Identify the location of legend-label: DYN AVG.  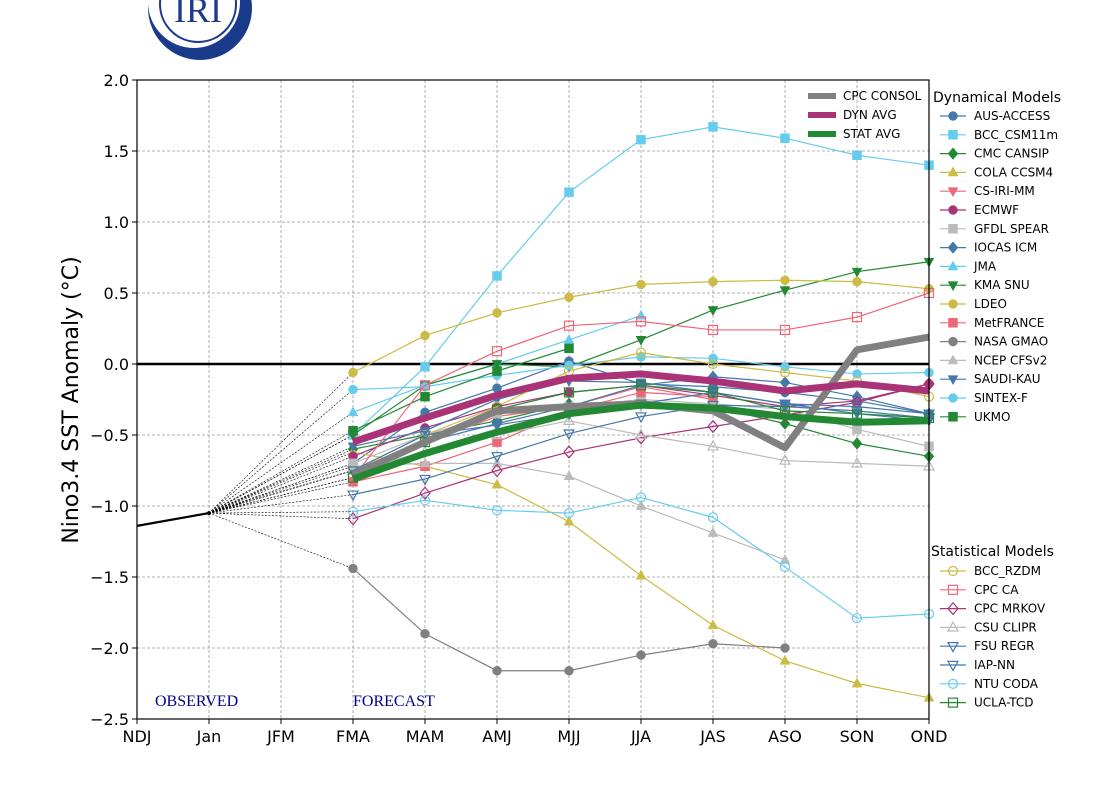
(870, 115).